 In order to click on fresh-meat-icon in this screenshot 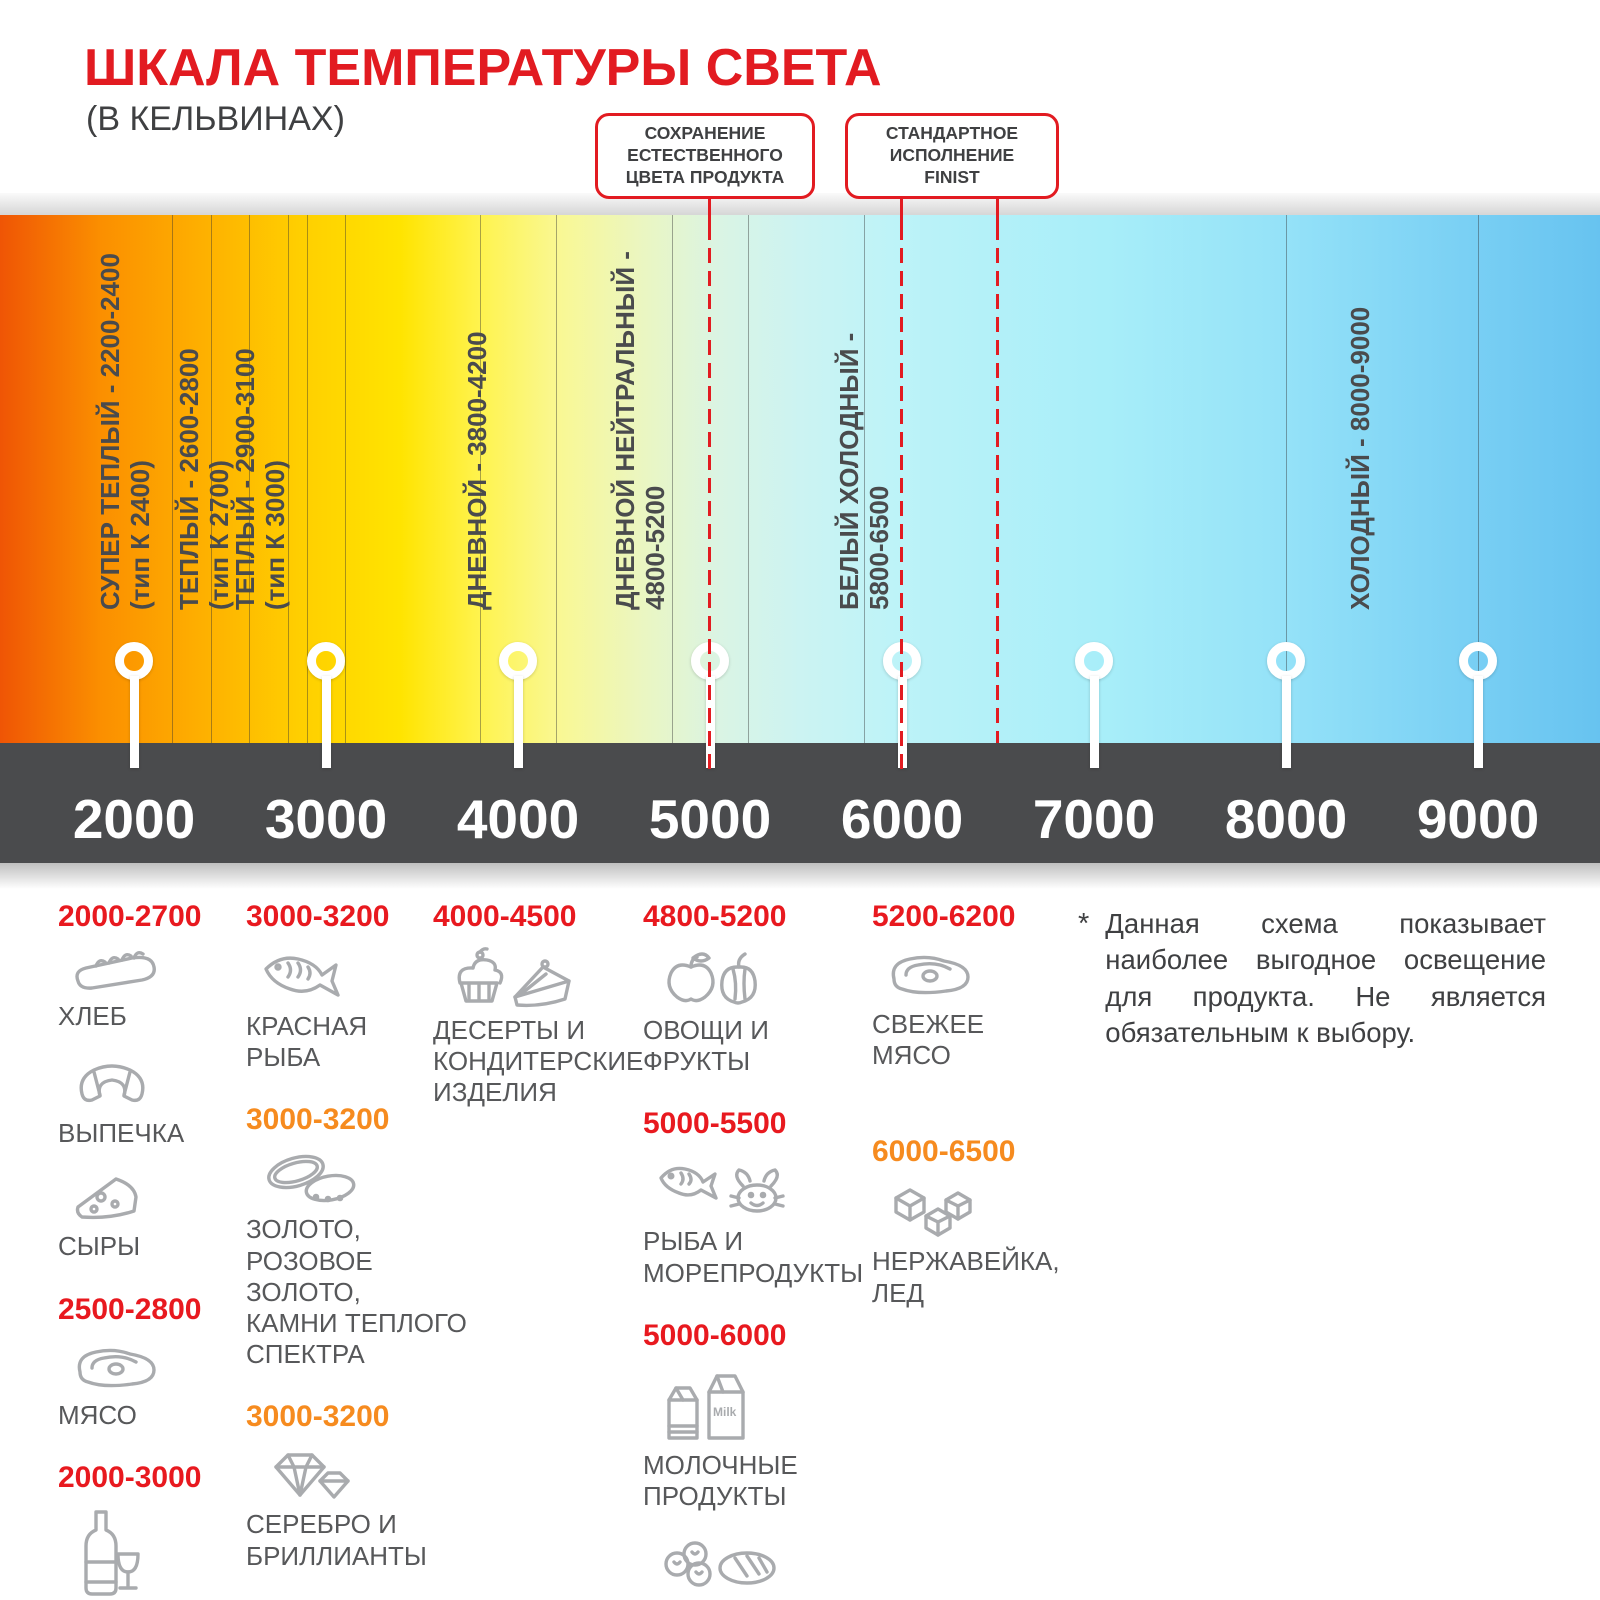, I will do `click(930, 975)`.